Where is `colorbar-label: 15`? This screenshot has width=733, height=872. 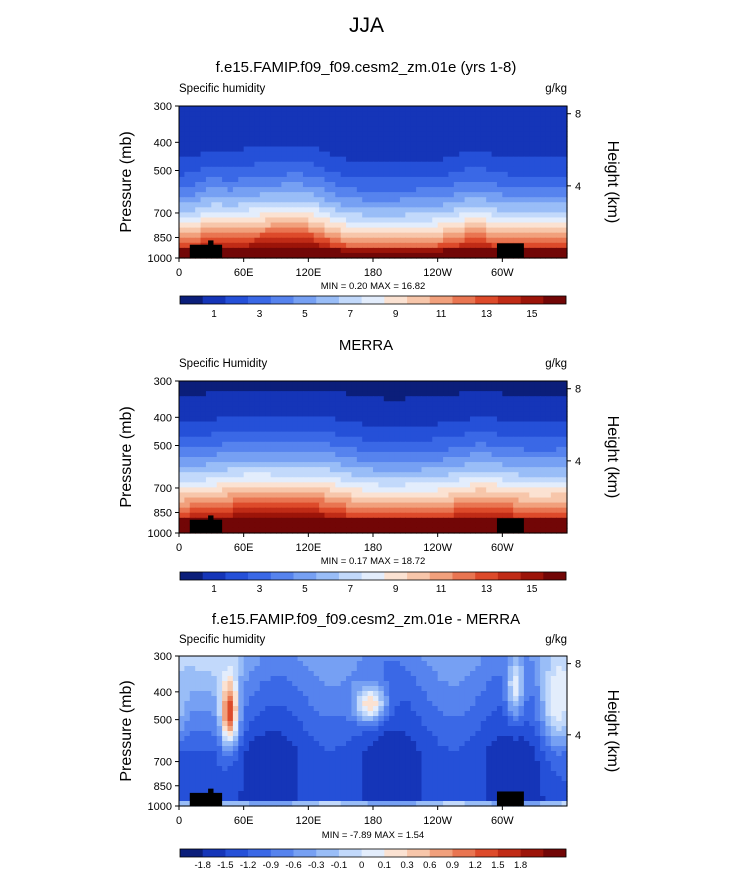
colorbar-label: 15 is located at coordinates (532, 314).